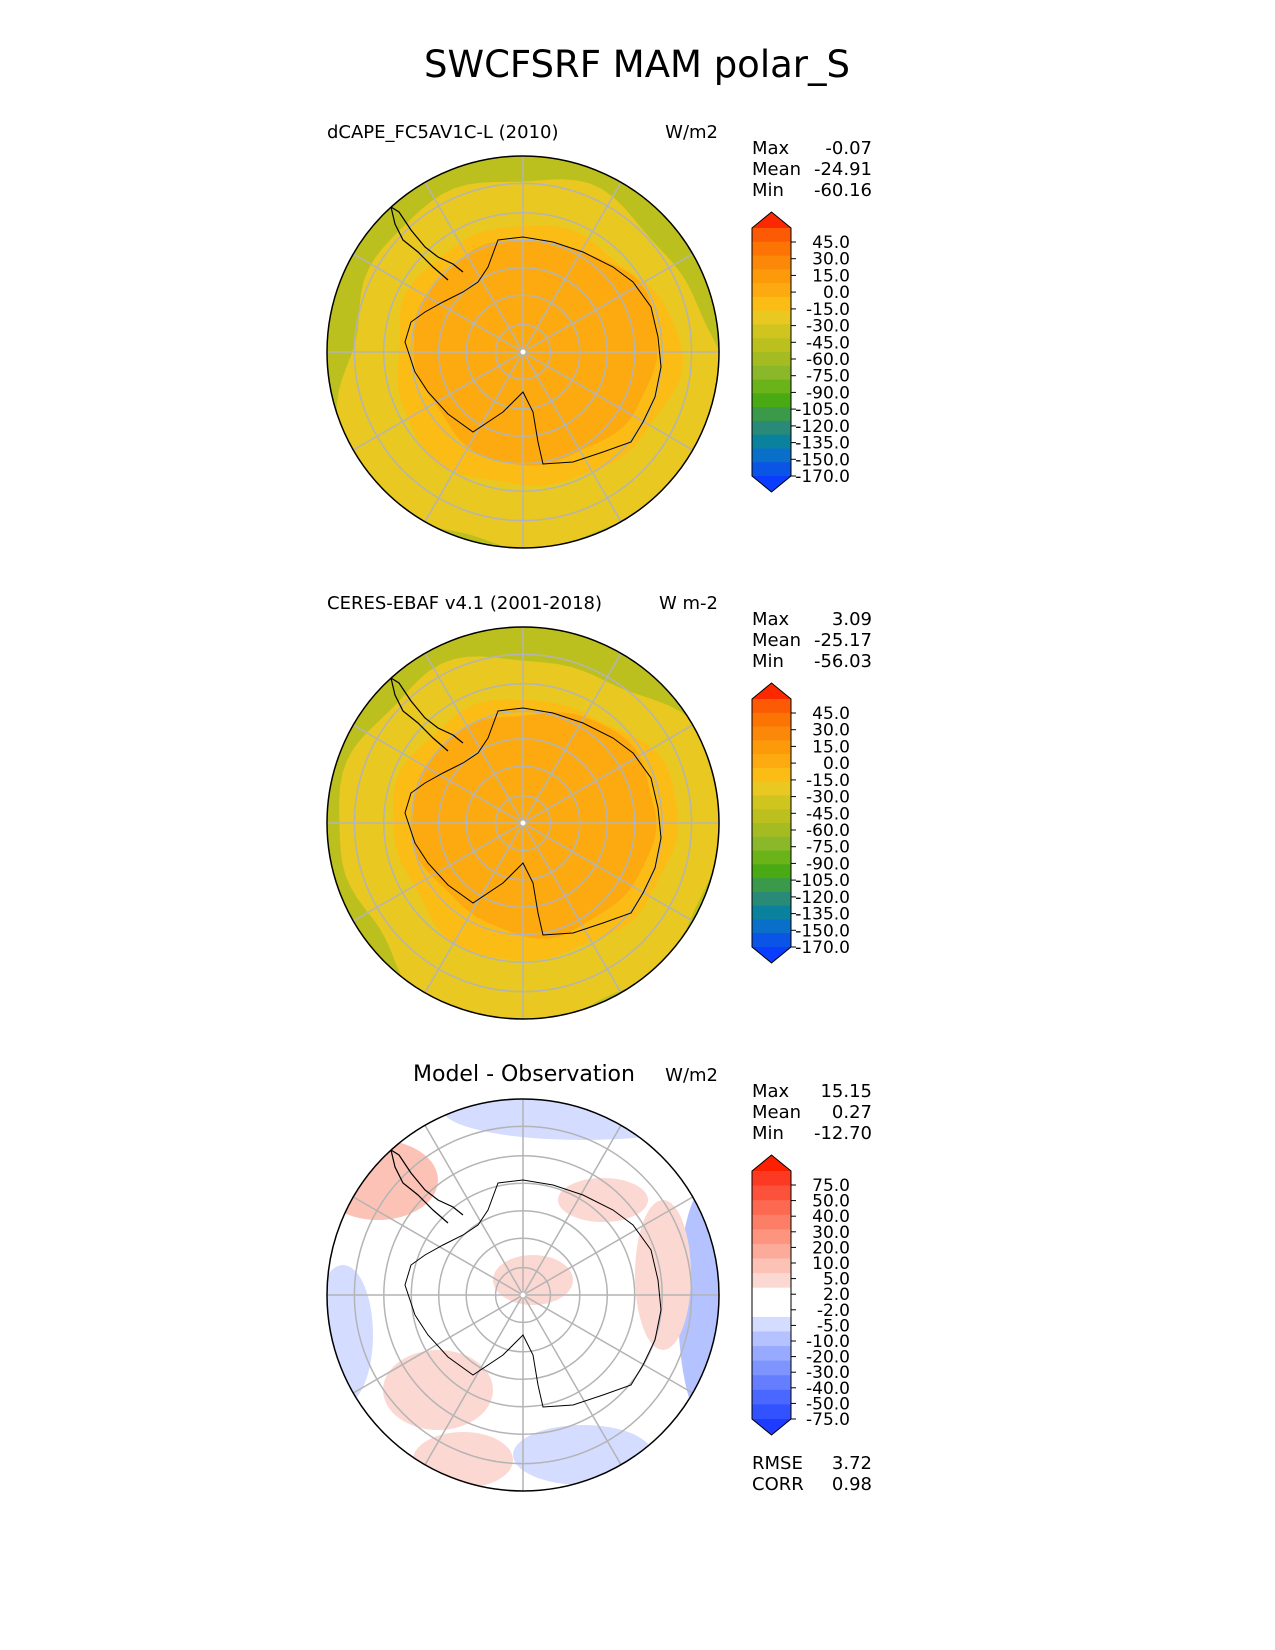 The height and width of the screenshot is (1650, 1275). What do you see at coordinates (852, 1484) in the screenshot?
I see `stat-value-corr: 0.98` at bounding box center [852, 1484].